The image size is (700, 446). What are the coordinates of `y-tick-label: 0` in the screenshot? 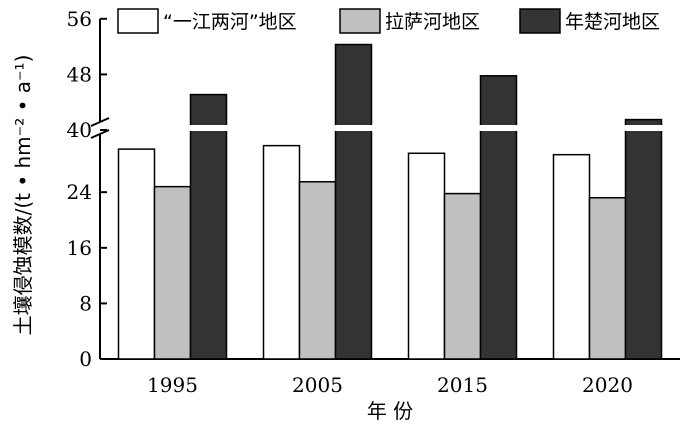 It's located at (85, 359).